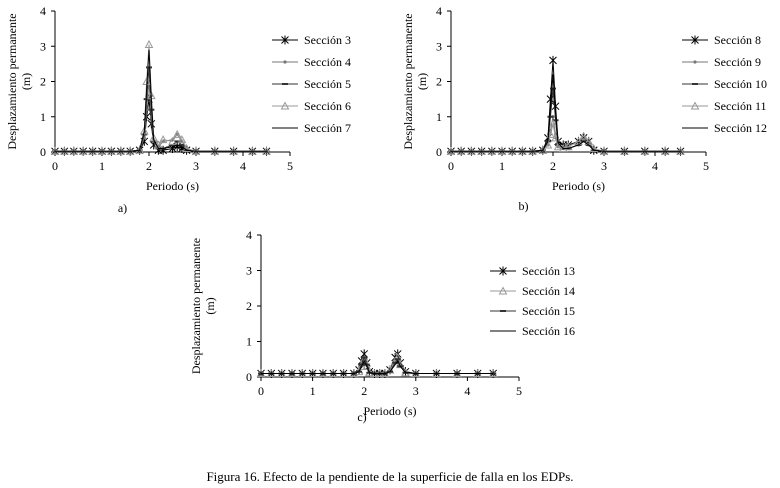 Image resolution: width=780 pixels, height=488 pixels. Describe the element at coordinates (361, 417) in the screenshot. I see `panel-label: c)` at that location.